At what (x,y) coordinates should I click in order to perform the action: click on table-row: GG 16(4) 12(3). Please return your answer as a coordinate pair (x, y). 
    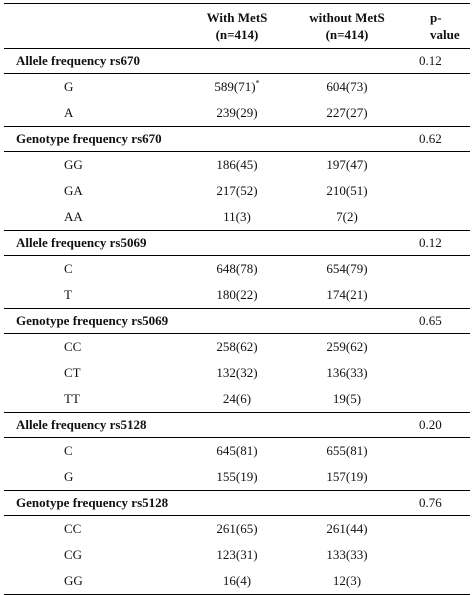
    Looking at the image, I should click on (237, 581).